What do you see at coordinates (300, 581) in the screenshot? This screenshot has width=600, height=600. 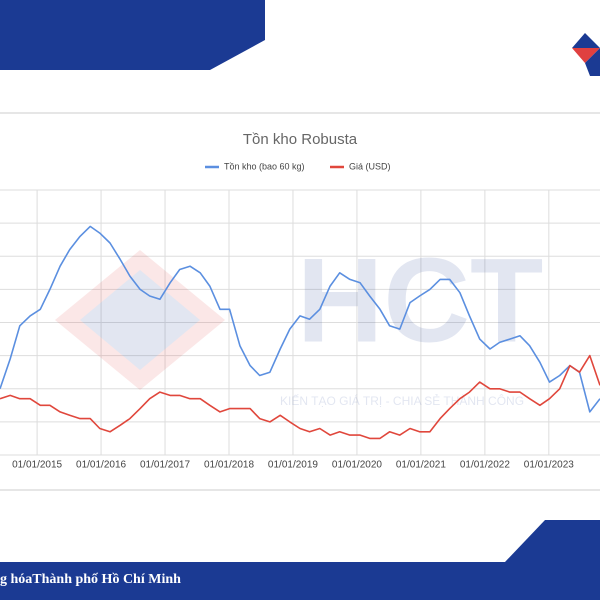 I see `footer-bar` at bounding box center [300, 581].